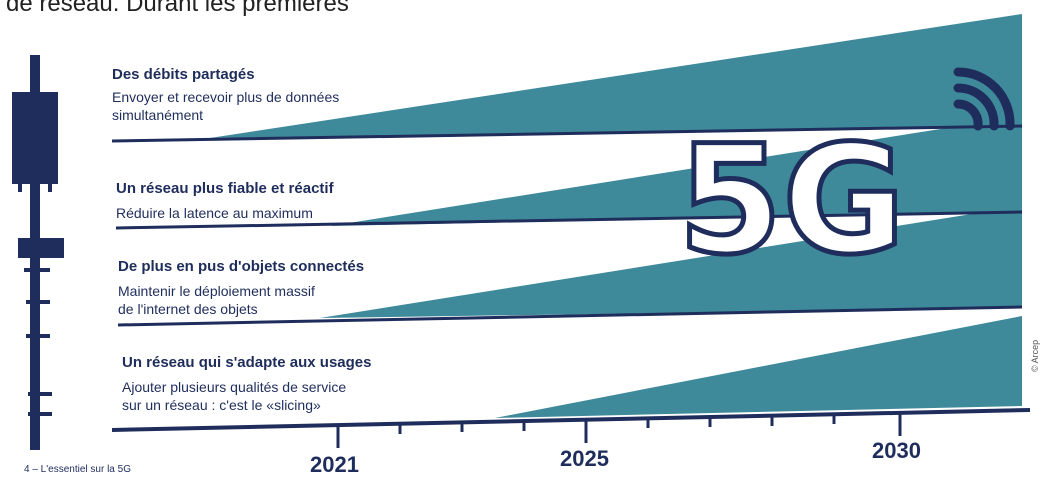 The height and width of the screenshot is (482, 1046). I want to click on timeline-ticks, so click(619, 430).